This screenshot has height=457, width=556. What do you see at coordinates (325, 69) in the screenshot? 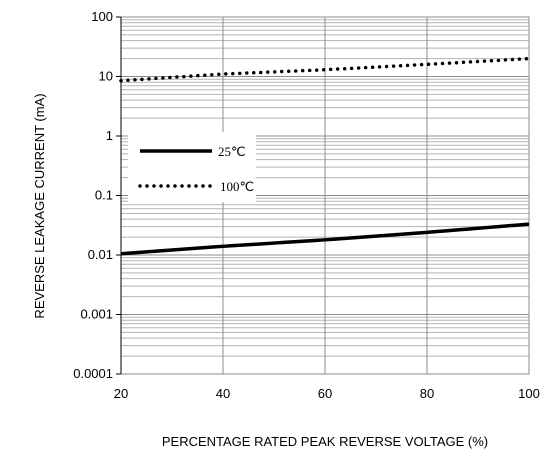
I see `series-line-100c` at bounding box center [325, 69].